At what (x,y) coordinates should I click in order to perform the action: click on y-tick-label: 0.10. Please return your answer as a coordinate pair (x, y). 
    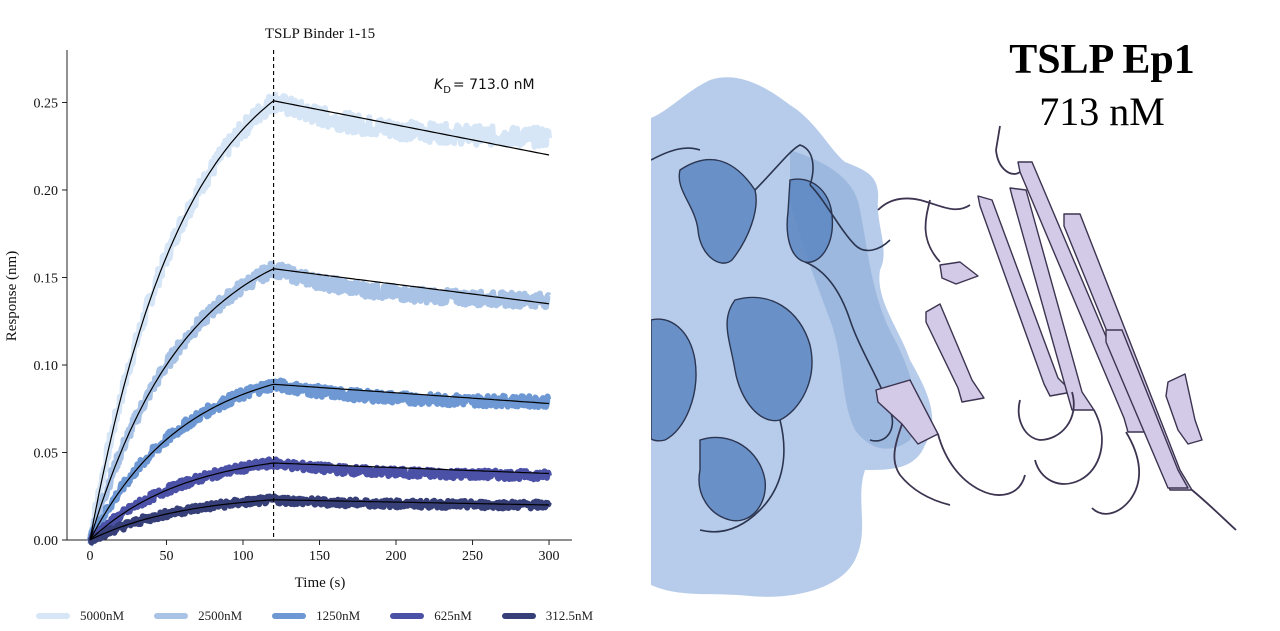
    Looking at the image, I should click on (46, 366).